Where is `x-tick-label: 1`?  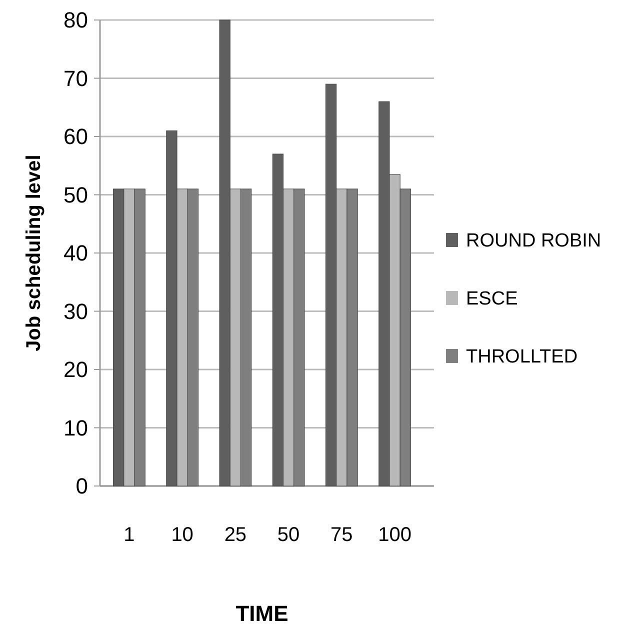
x-tick-label: 1 is located at coordinates (129, 535).